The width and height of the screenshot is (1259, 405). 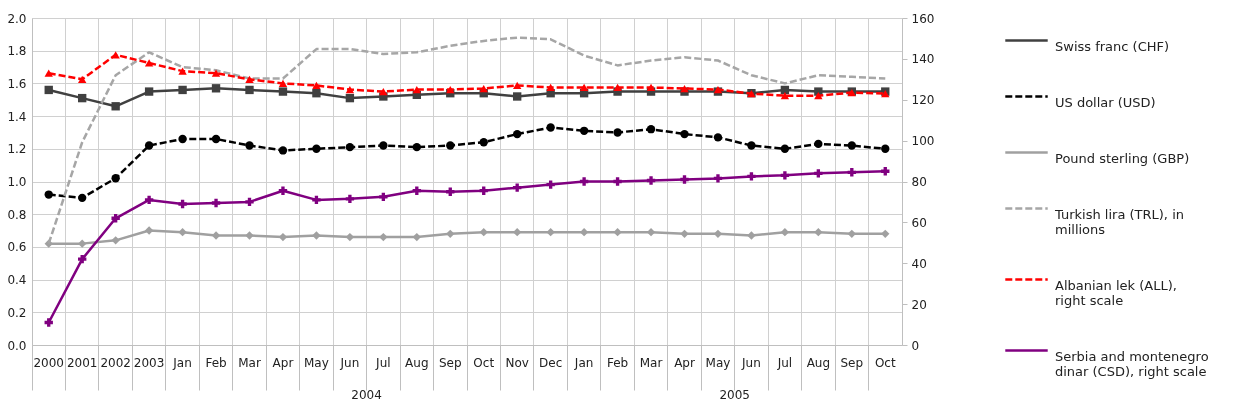 I want to click on legend-label: Albanian lek (ALL), right scale, so click(x=1116, y=292).